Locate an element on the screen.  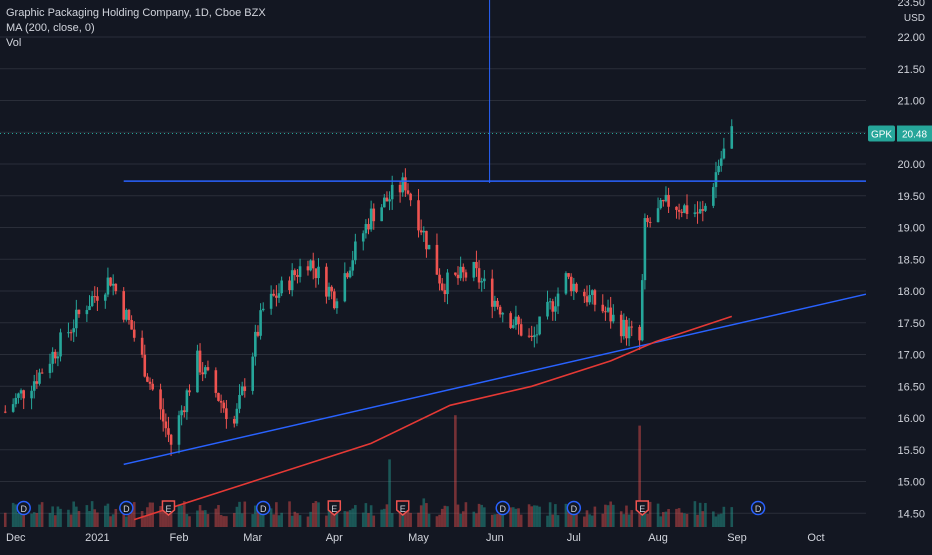
event-marker-label: D is located at coordinates (23, 509).